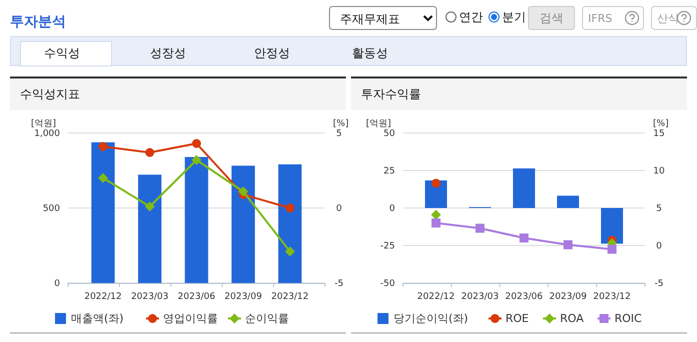 This screenshot has height=342, width=697. Describe the element at coordinates (391, 94) in the screenshot. I see `chart-title: 투자수익률` at that location.